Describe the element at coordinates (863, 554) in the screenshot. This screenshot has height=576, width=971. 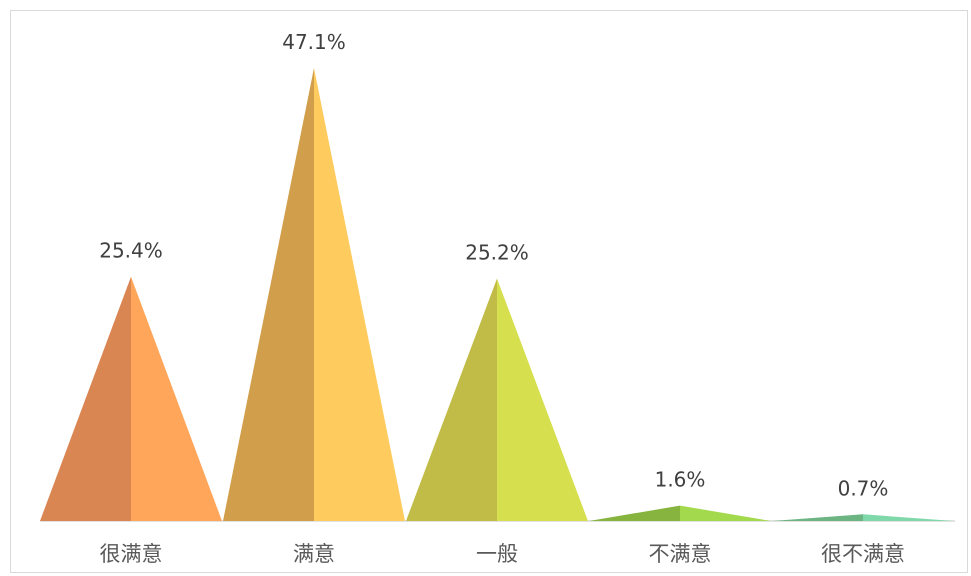
I see `category-label-4: 很不满意` at that location.